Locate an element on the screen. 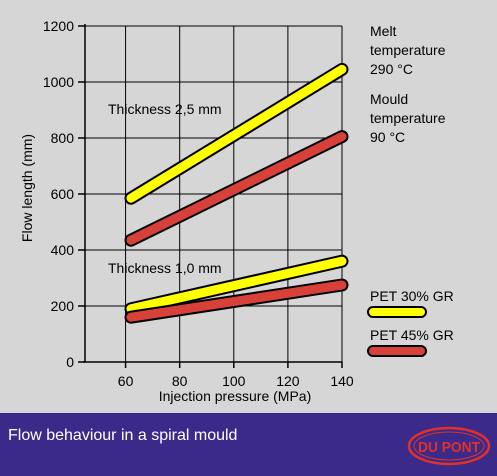 Image resolution: width=497 pixels, height=476 pixels. y-tick-label: 200 is located at coordinates (63, 306).